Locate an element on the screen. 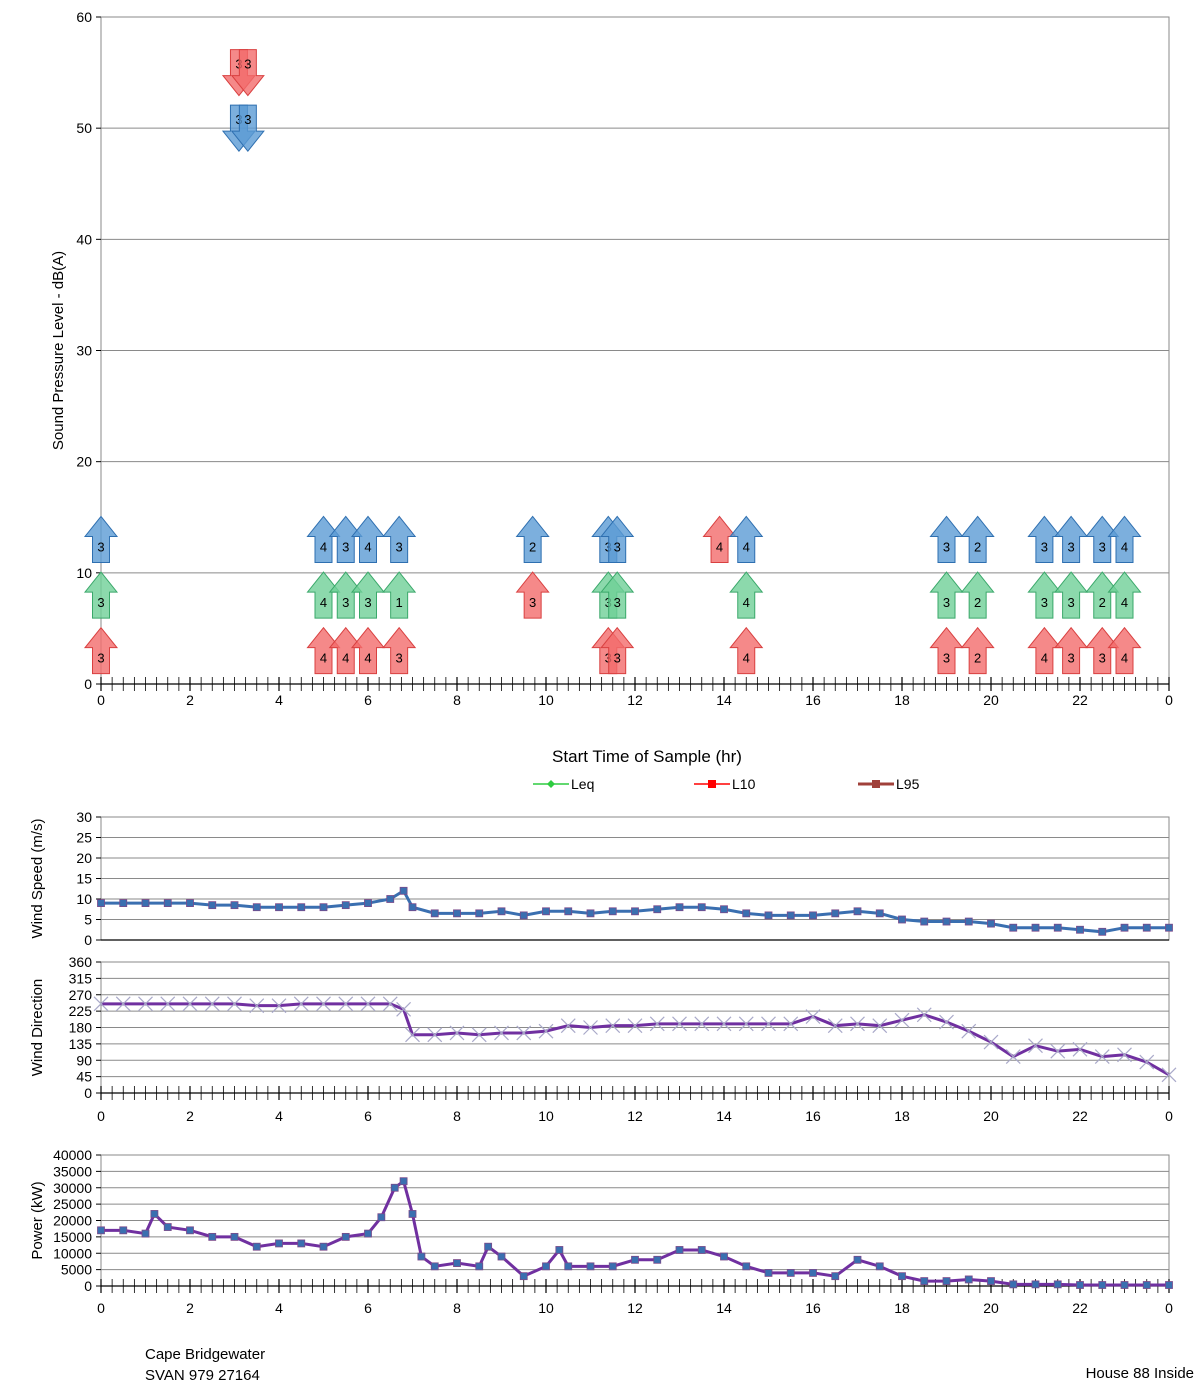 The image size is (1204, 1392). x-tick-label: 22 is located at coordinates (1080, 700).